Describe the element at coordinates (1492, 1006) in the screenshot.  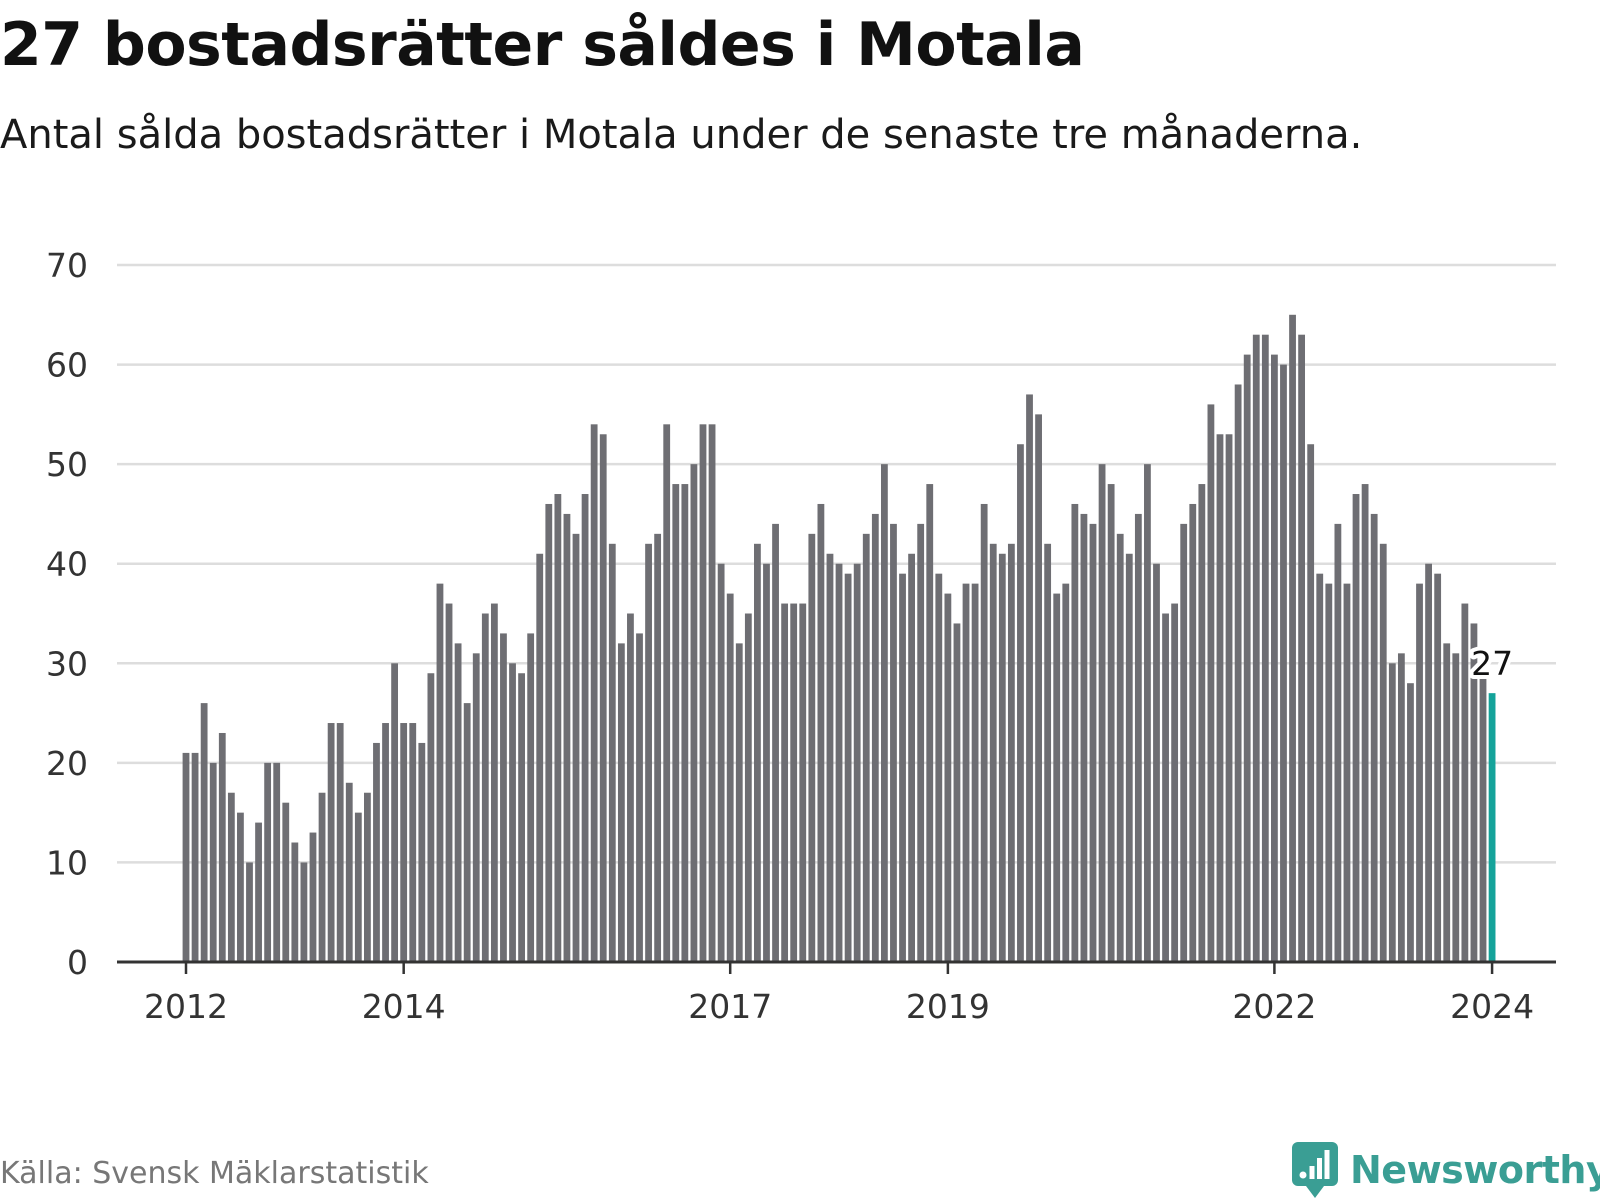
I see `x-tick-label: 2024` at that location.